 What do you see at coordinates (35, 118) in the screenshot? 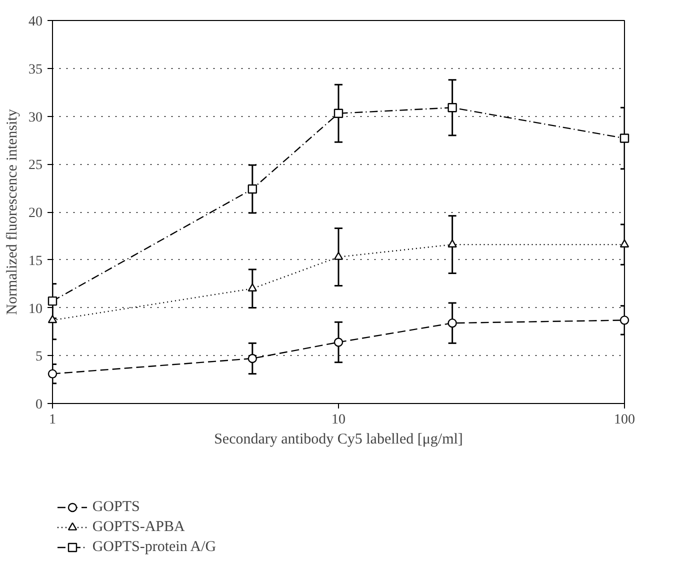
I see `y-tick-label: 30` at bounding box center [35, 118].